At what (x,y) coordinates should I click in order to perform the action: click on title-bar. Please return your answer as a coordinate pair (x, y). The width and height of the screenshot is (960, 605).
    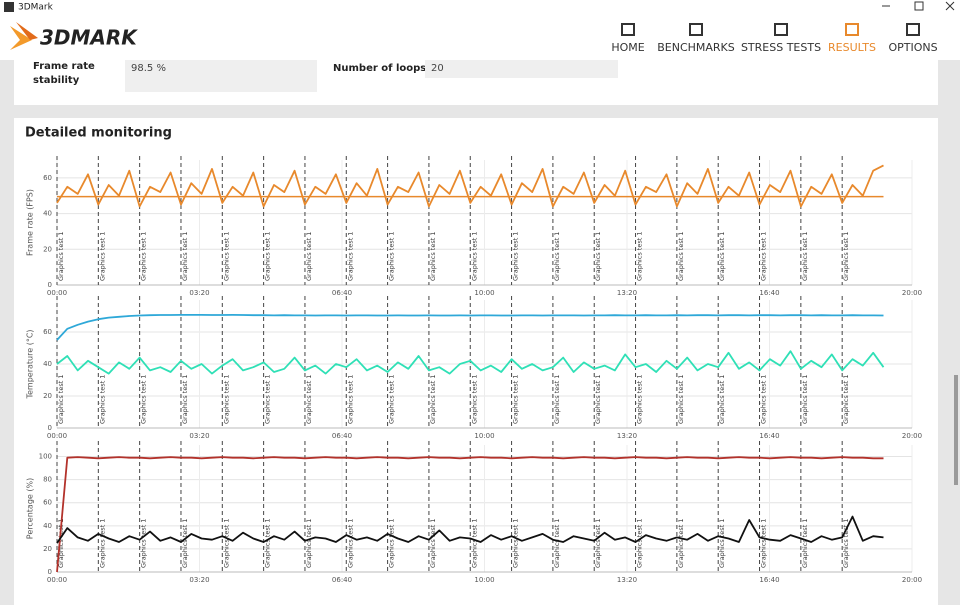
    Looking at the image, I should click on (480, 7).